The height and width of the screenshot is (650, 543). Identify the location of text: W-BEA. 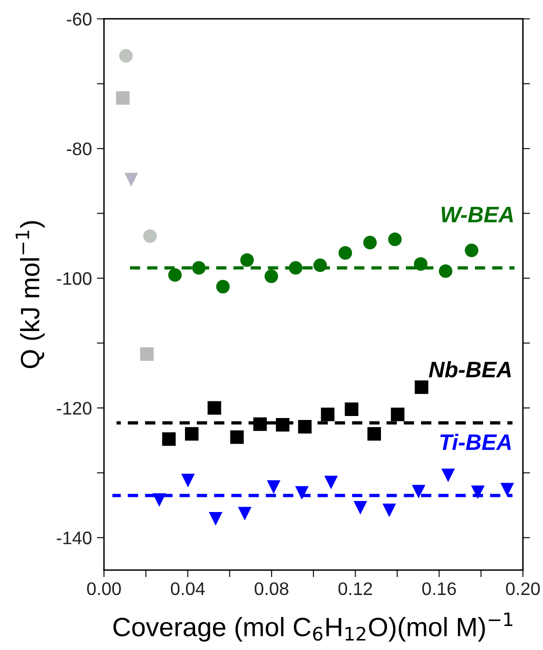
(477, 214).